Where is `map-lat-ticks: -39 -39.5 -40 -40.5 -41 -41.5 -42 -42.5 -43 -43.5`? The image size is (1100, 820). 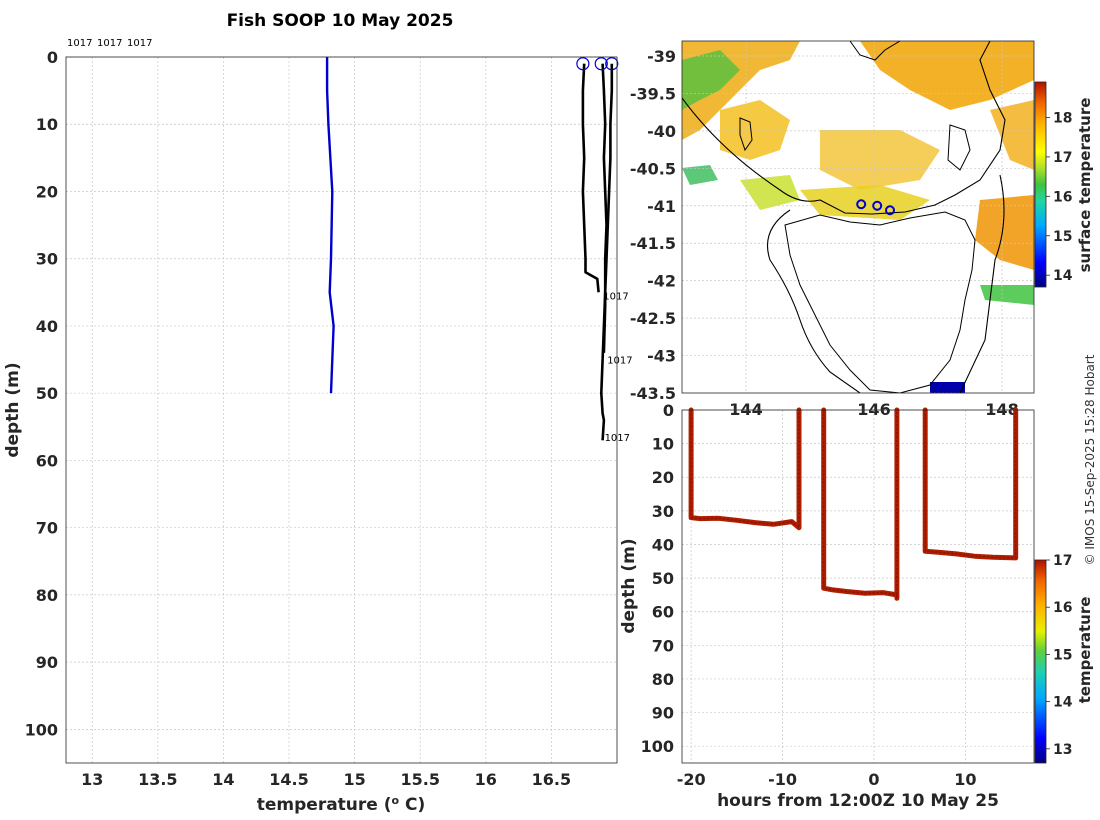
map-lat-ticks: -39 -39.5 -40 -40.5 -41 -41.5 -42 -42.5 -43 -43.5 is located at coordinates (653, 225).